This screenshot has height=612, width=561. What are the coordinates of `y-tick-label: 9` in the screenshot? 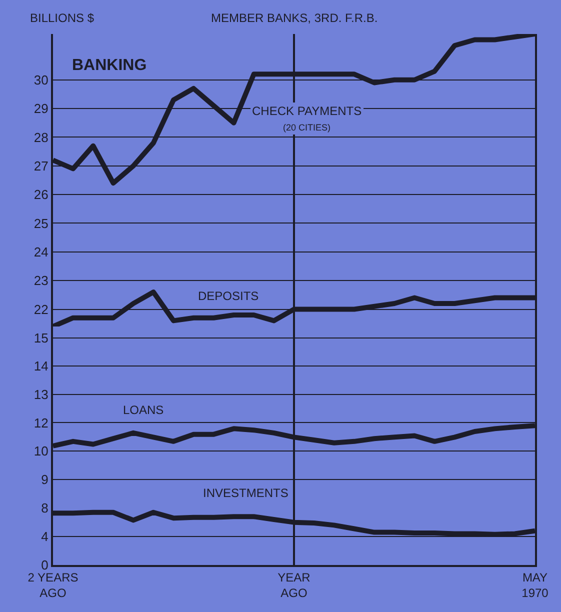 It's located at (44, 480).